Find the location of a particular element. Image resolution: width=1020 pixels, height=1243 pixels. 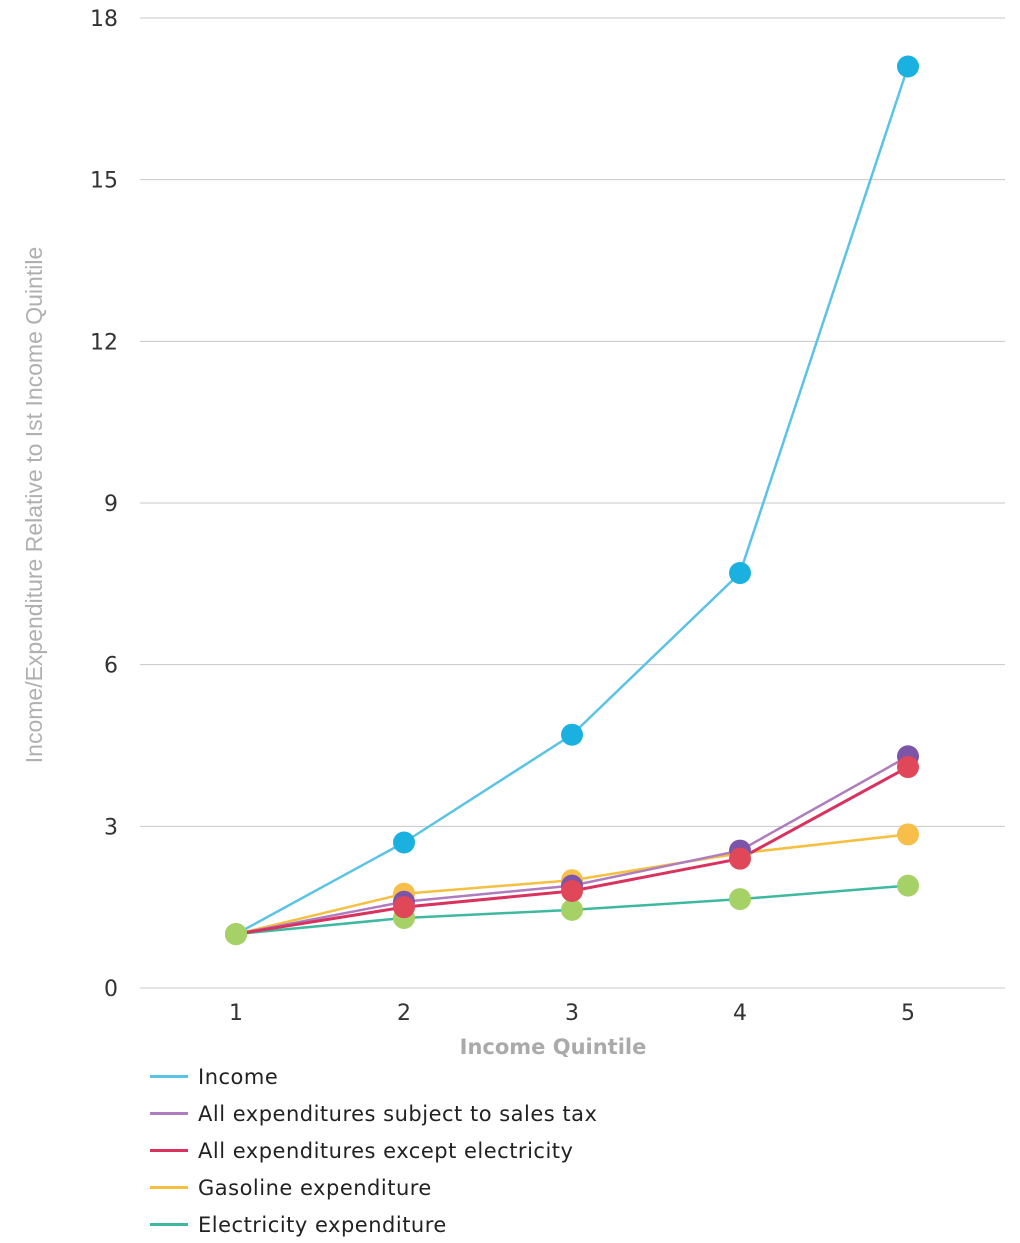

y-tick-label: 9 is located at coordinates (111, 504).